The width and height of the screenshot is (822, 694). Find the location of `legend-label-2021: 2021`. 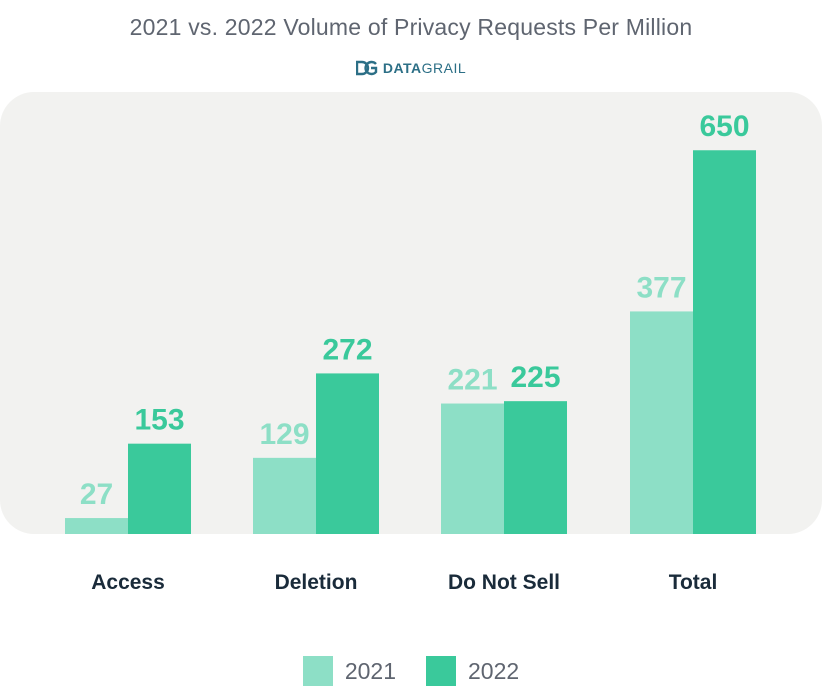

legend-label-2021: 2021 is located at coordinates (370, 670).